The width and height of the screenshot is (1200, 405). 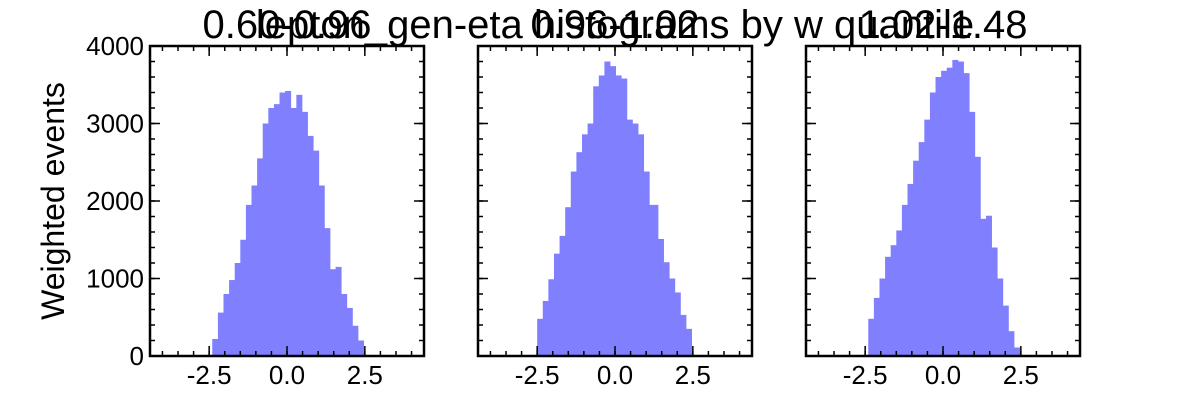 I want to click on figure-suptitle: lepton_gen-eta histograms by w quantile, so click(x=615, y=25).